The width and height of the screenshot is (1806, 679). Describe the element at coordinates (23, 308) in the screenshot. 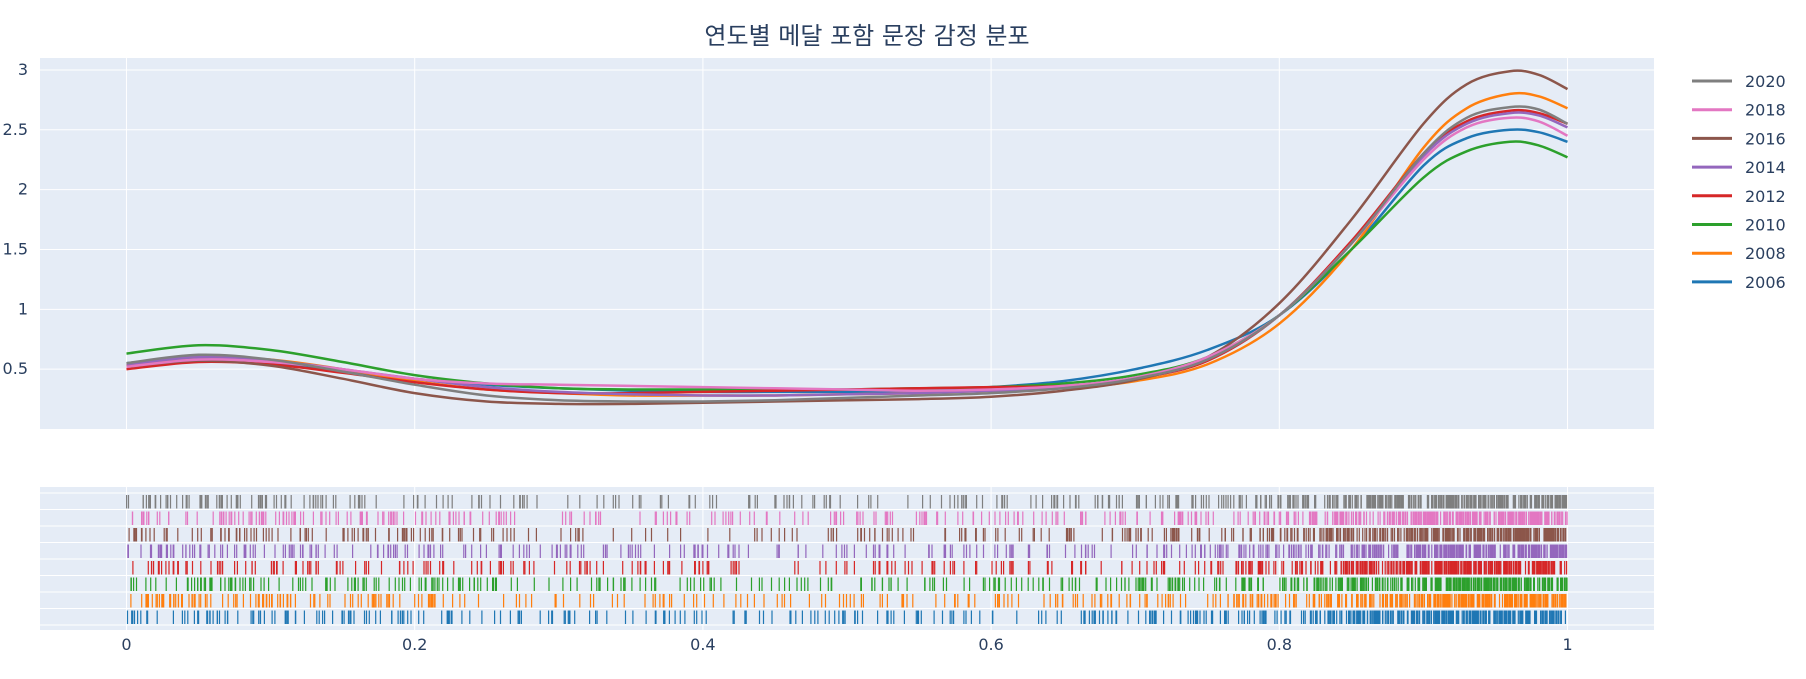

I see `y-tick-label: 1` at that location.